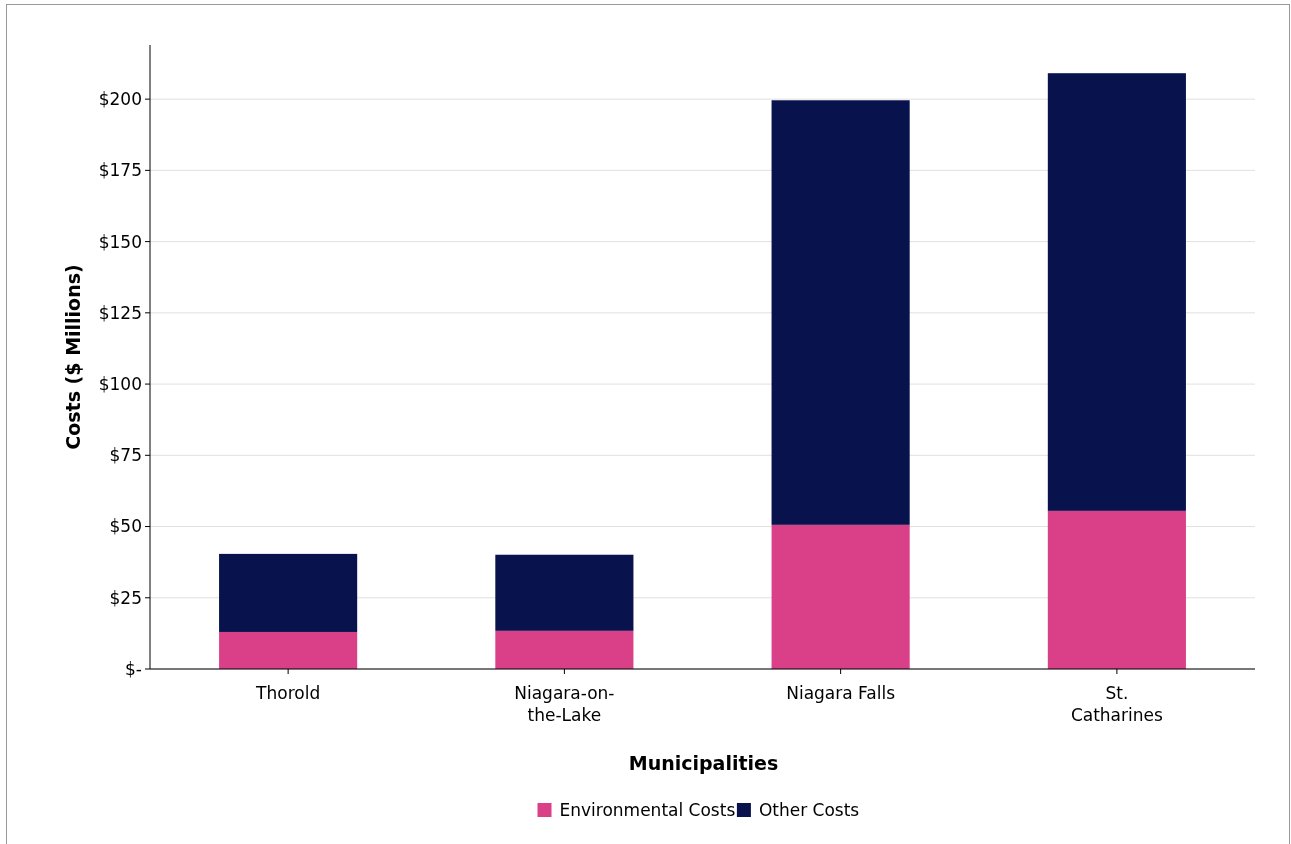 This screenshot has height=844, width=1291. What do you see at coordinates (125, 597) in the screenshot?
I see `y-tick-label: $25` at bounding box center [125, 597].